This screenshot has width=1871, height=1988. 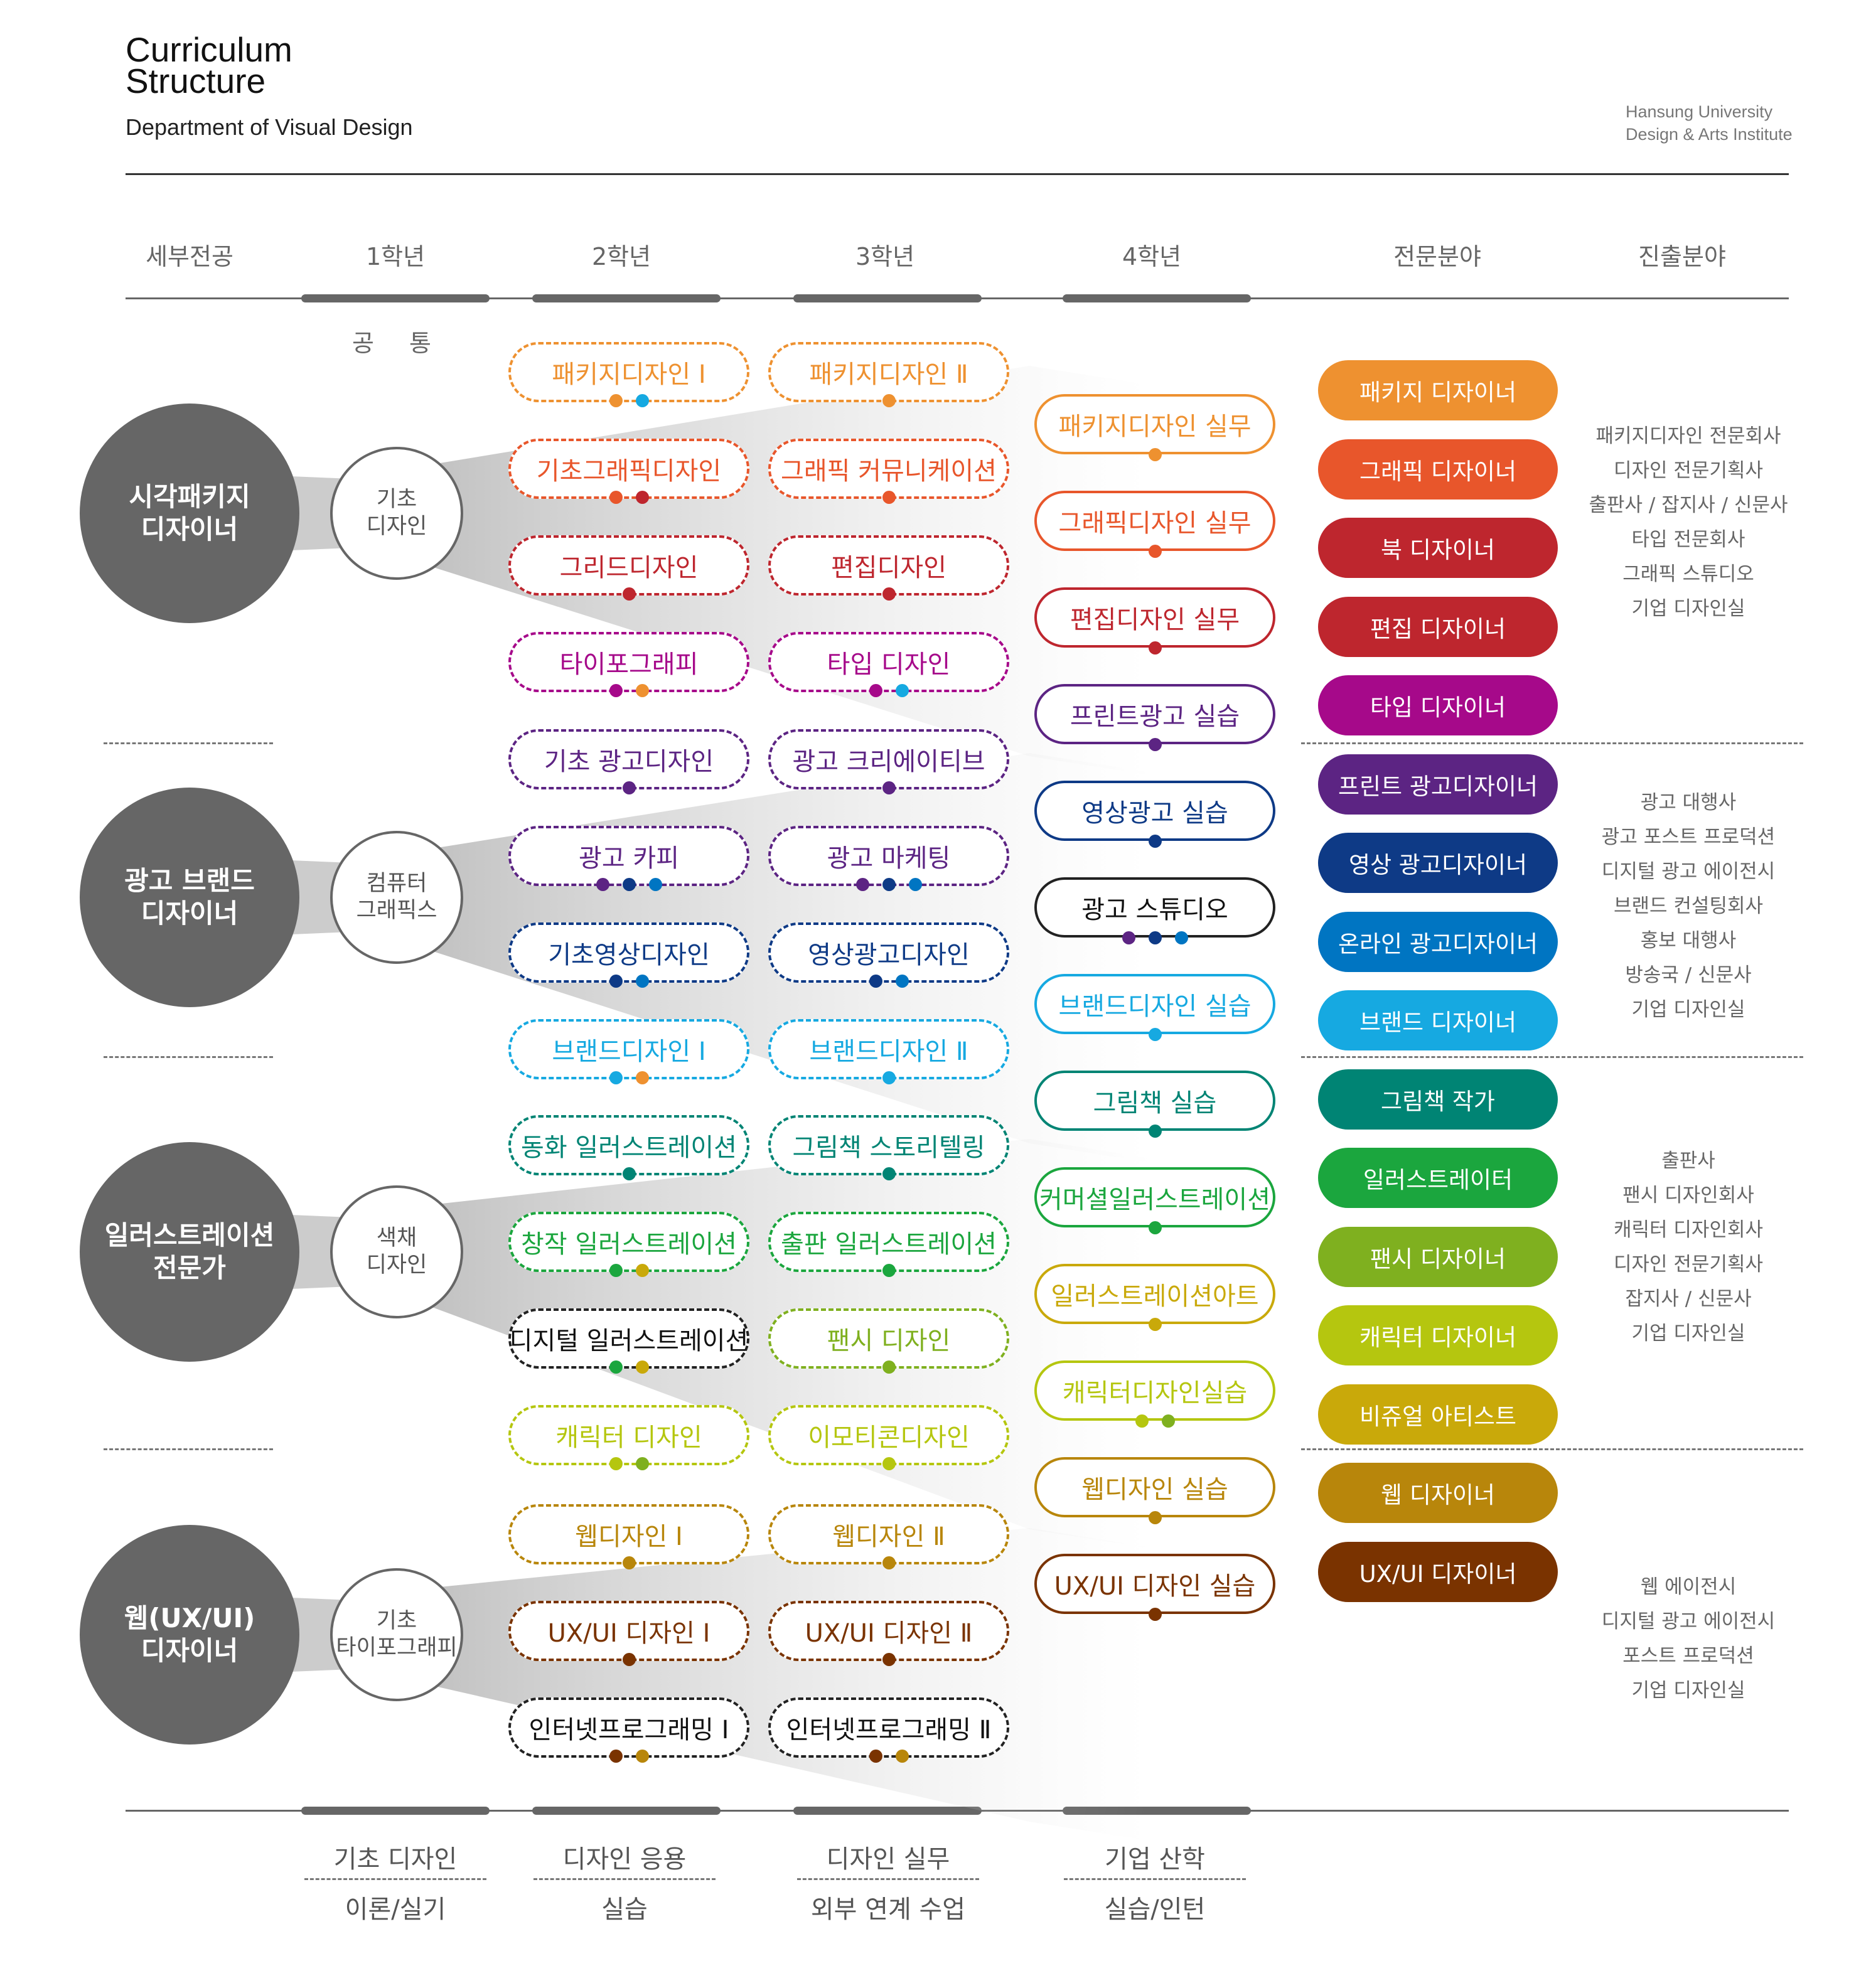 I want to click on footer-method-label: 이론/실기, so click(x=395, y=1909).